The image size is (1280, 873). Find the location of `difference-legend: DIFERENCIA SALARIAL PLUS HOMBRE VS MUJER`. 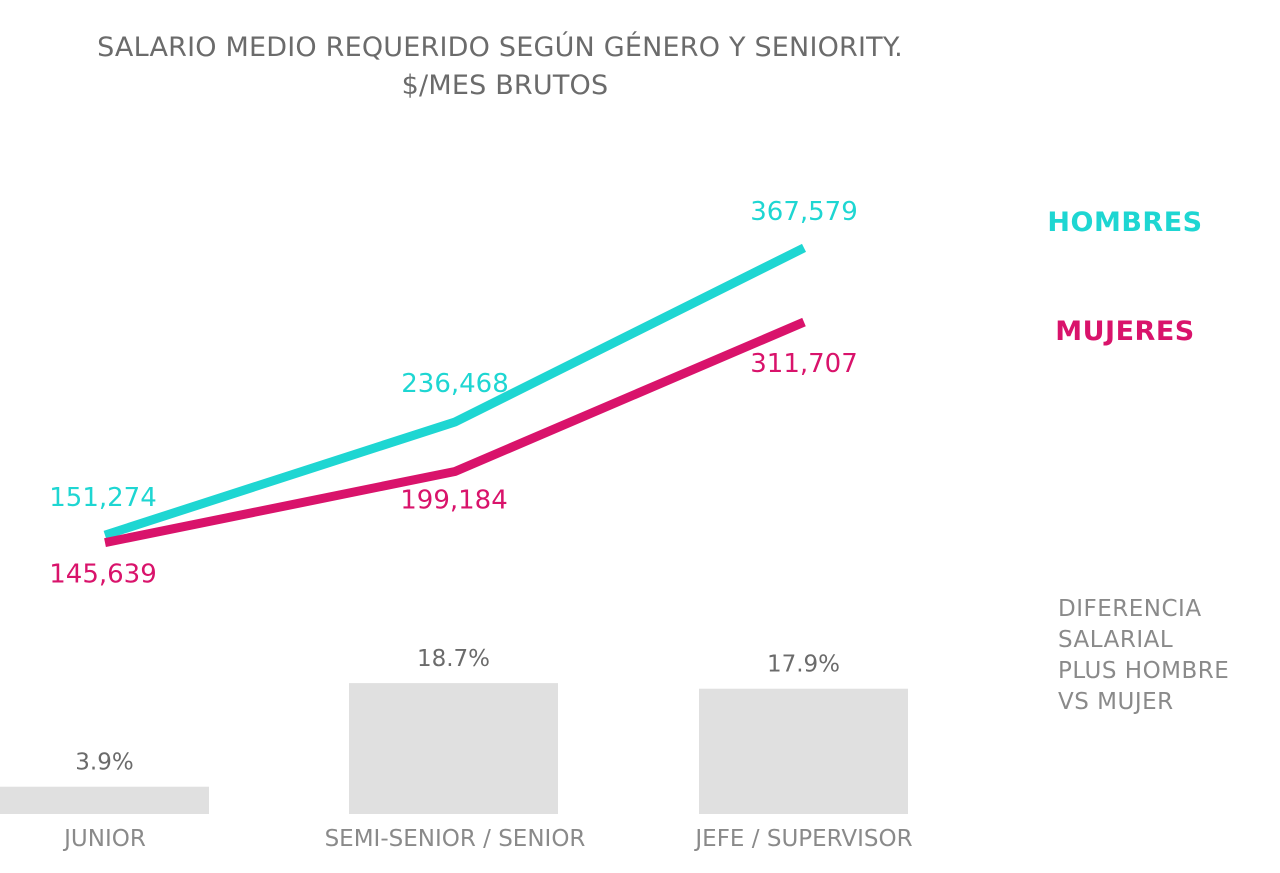

difference-legend: DIFERENCIA SALARIAL PLUS HOMBRE VS MUJER is located at coordinates (1143, 655).